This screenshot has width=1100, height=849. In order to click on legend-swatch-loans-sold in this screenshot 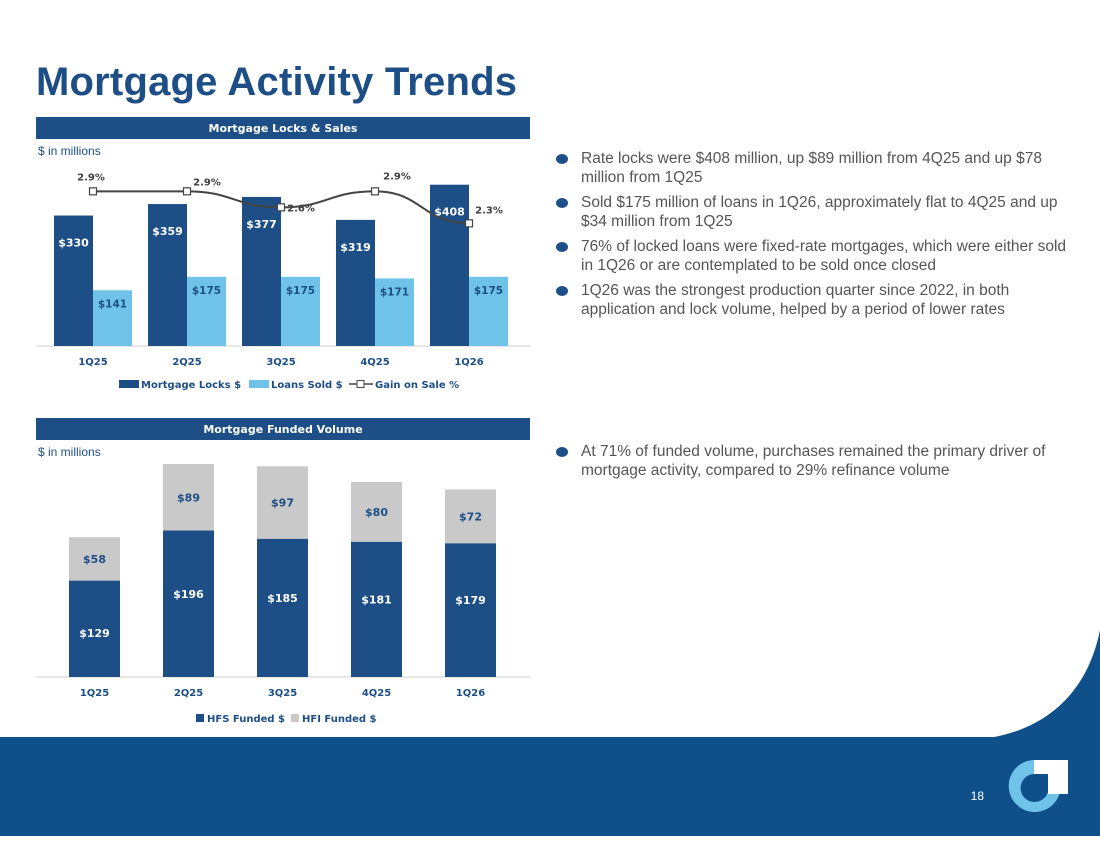, I will do `click(259, 384)`.